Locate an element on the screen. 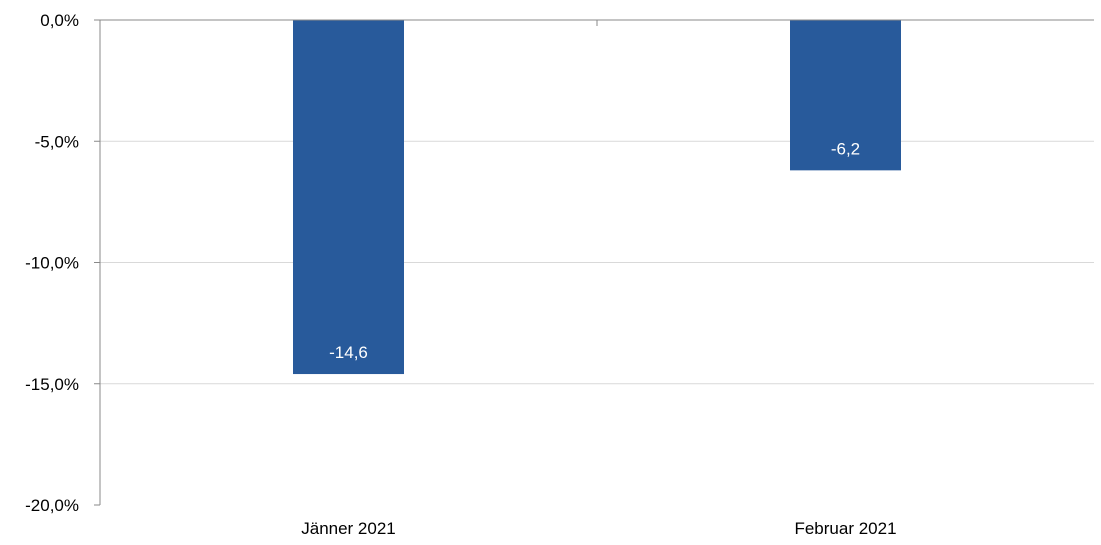  y-tick-label: -10,0% is located at coordinates (52, 263).